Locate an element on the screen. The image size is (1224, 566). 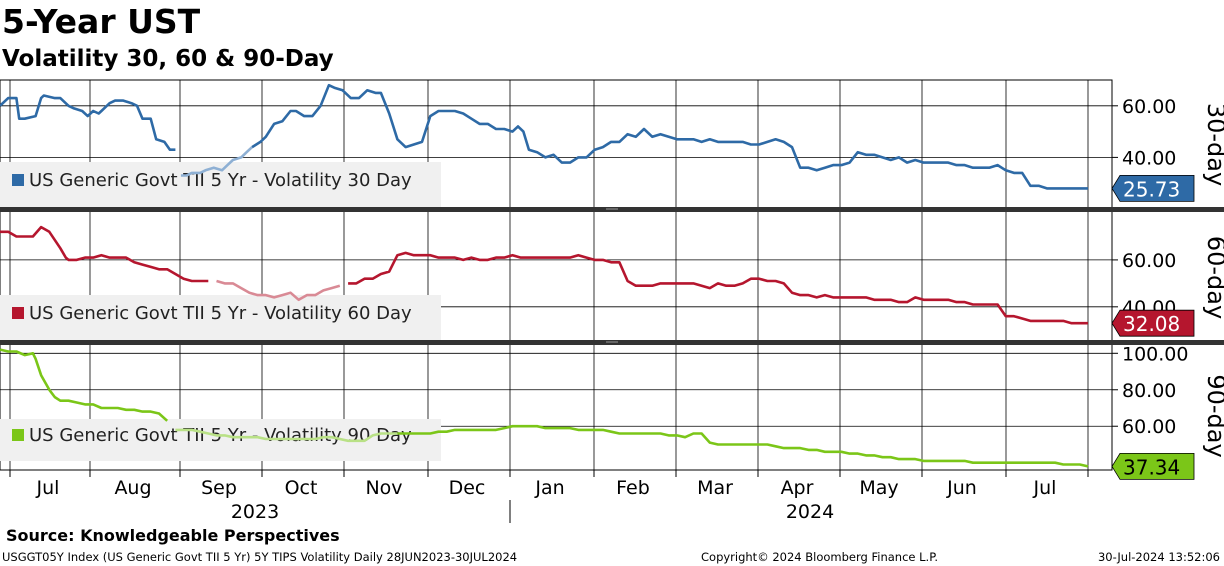
last-value-label: 37.34 is located at coordinates (1151, 467).